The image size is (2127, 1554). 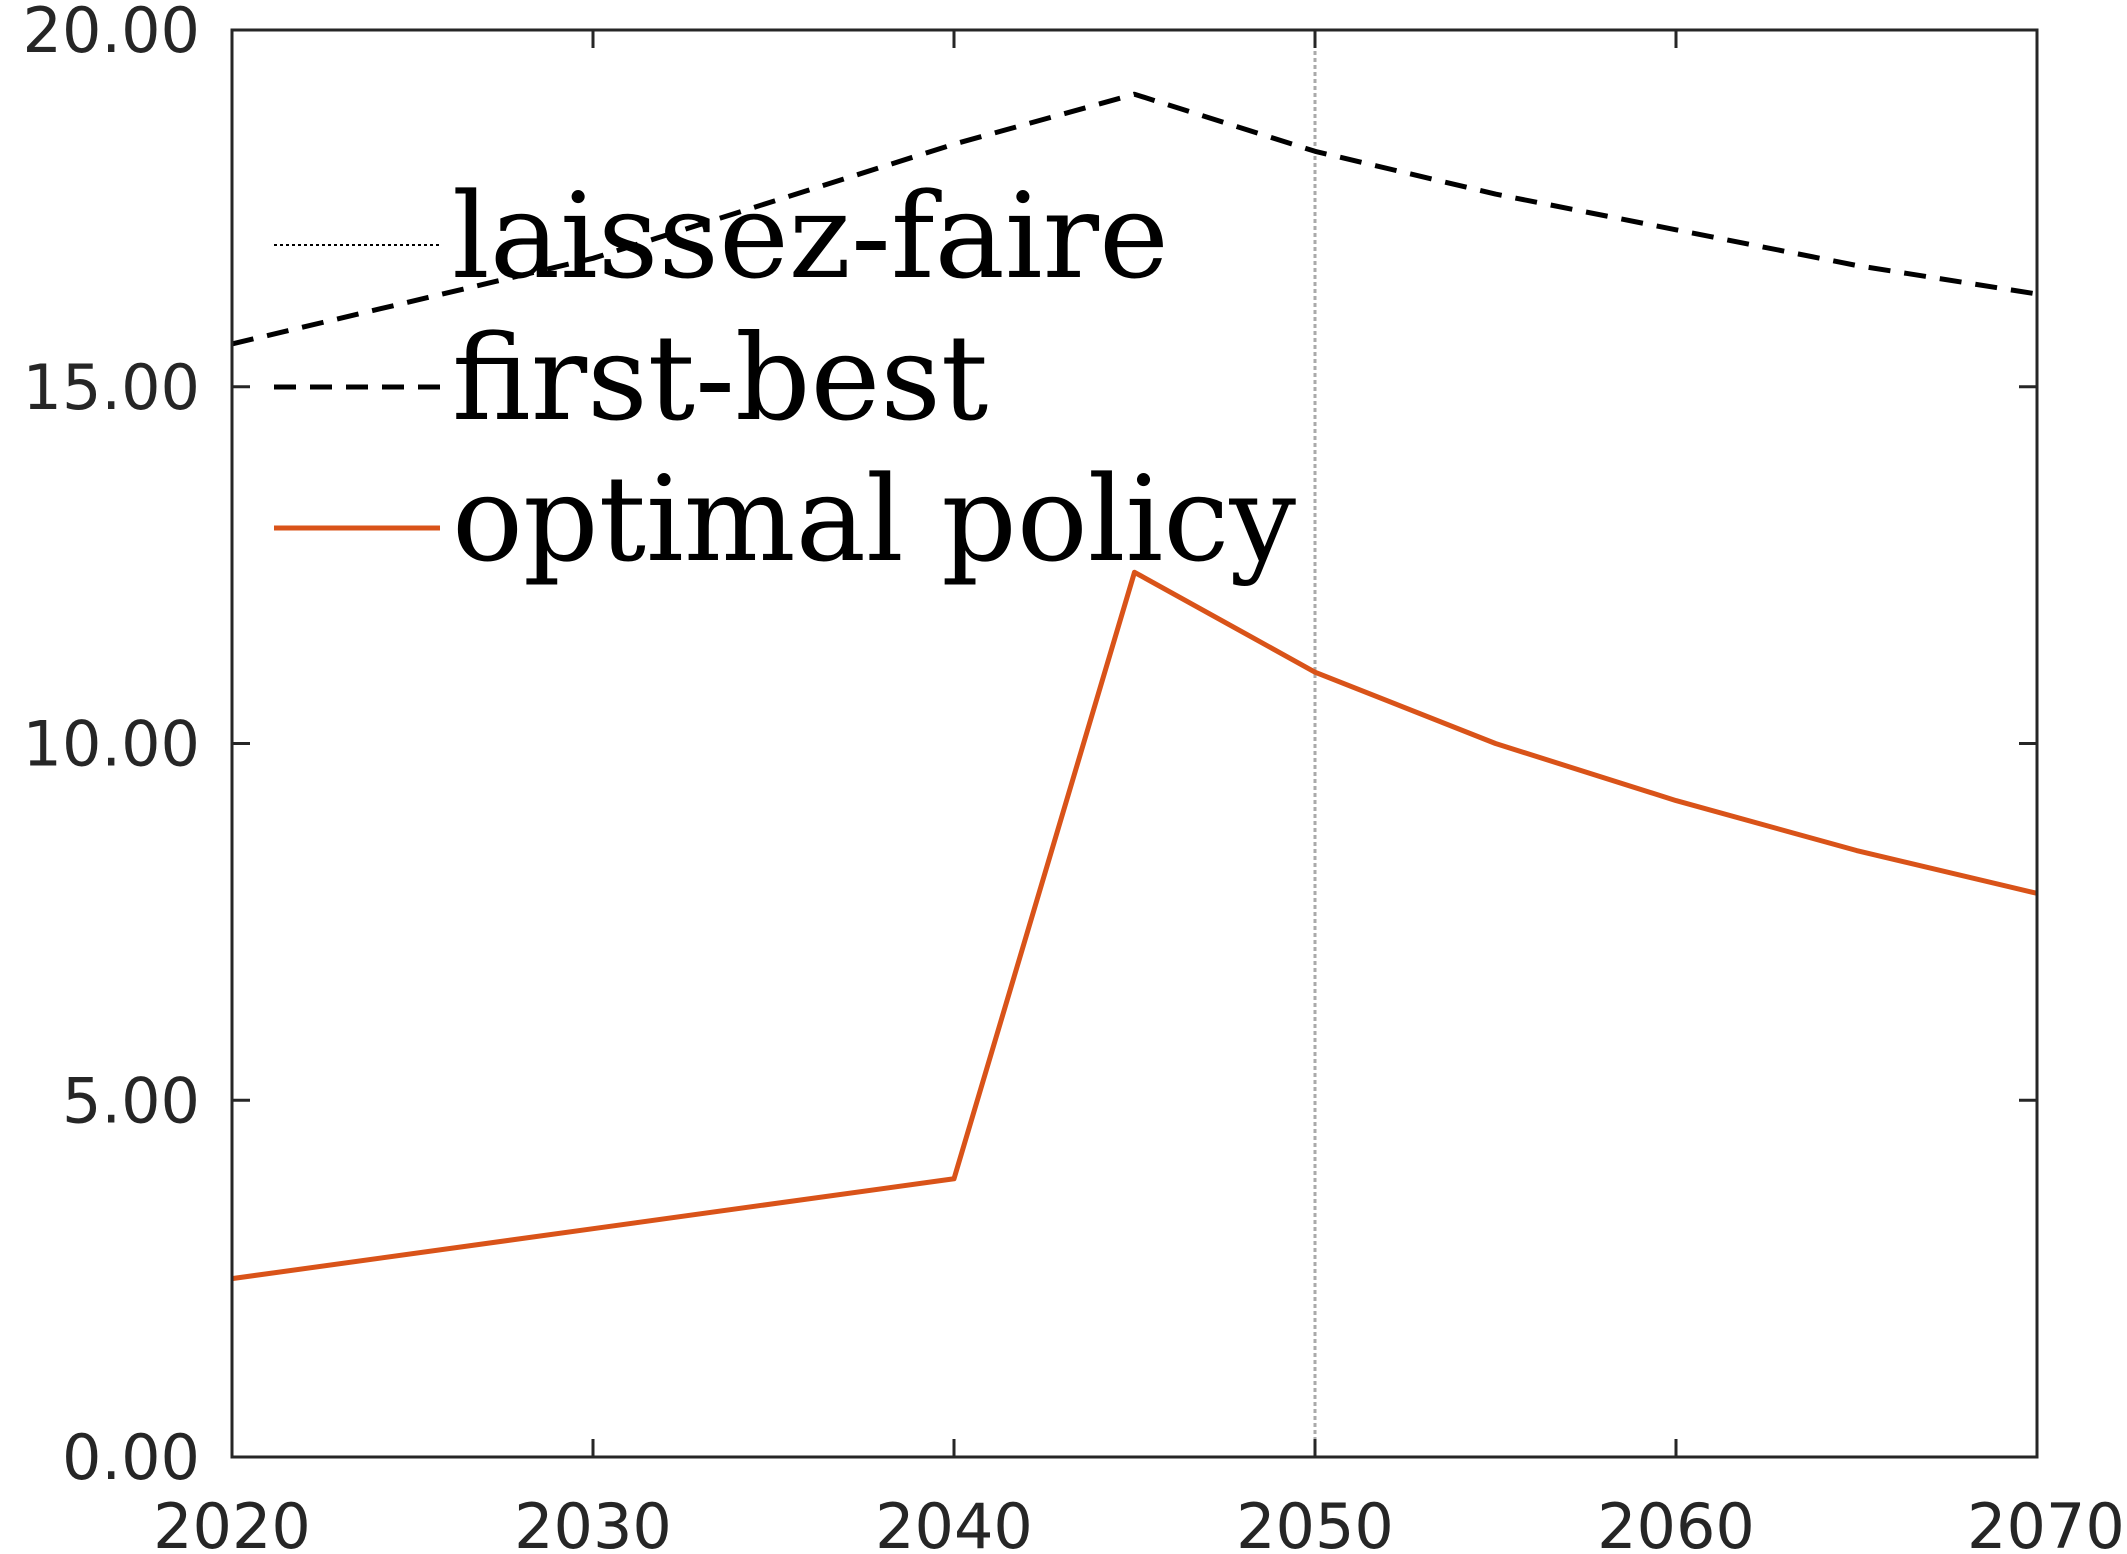 I want to click on legend-label-laissez-faire: laissez-faire, so click(x=810, y=236).